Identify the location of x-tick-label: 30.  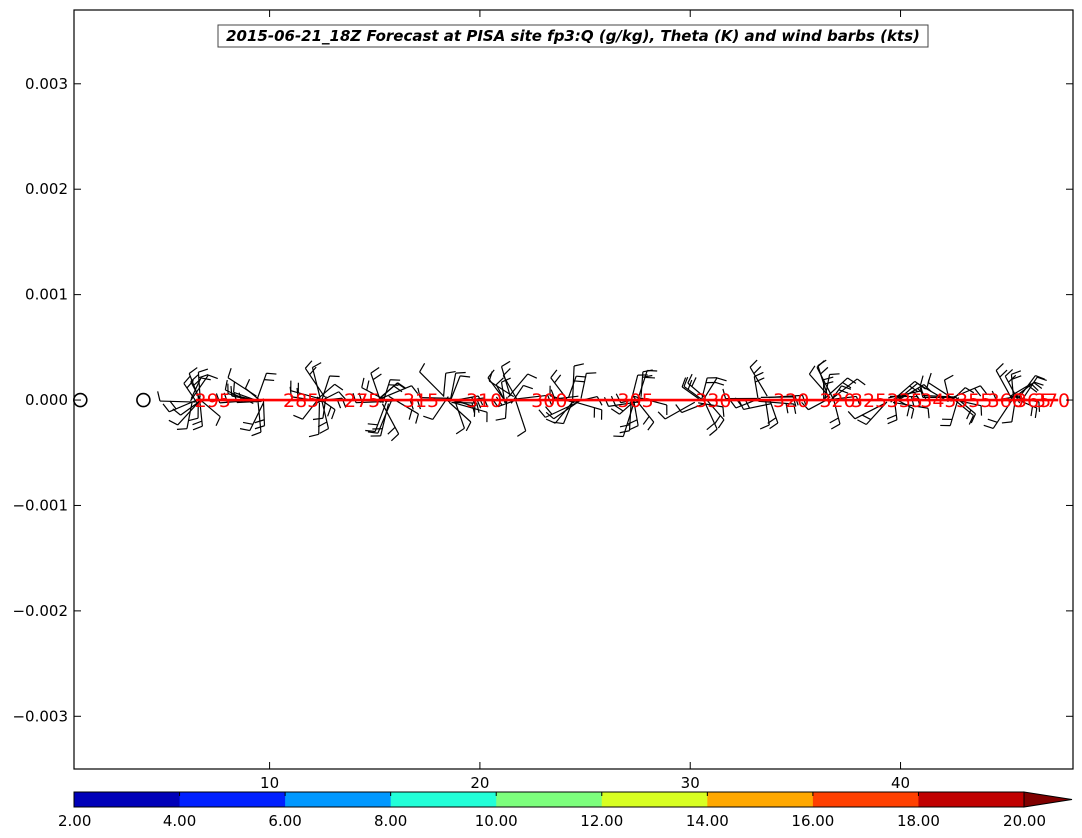
(690, 783).